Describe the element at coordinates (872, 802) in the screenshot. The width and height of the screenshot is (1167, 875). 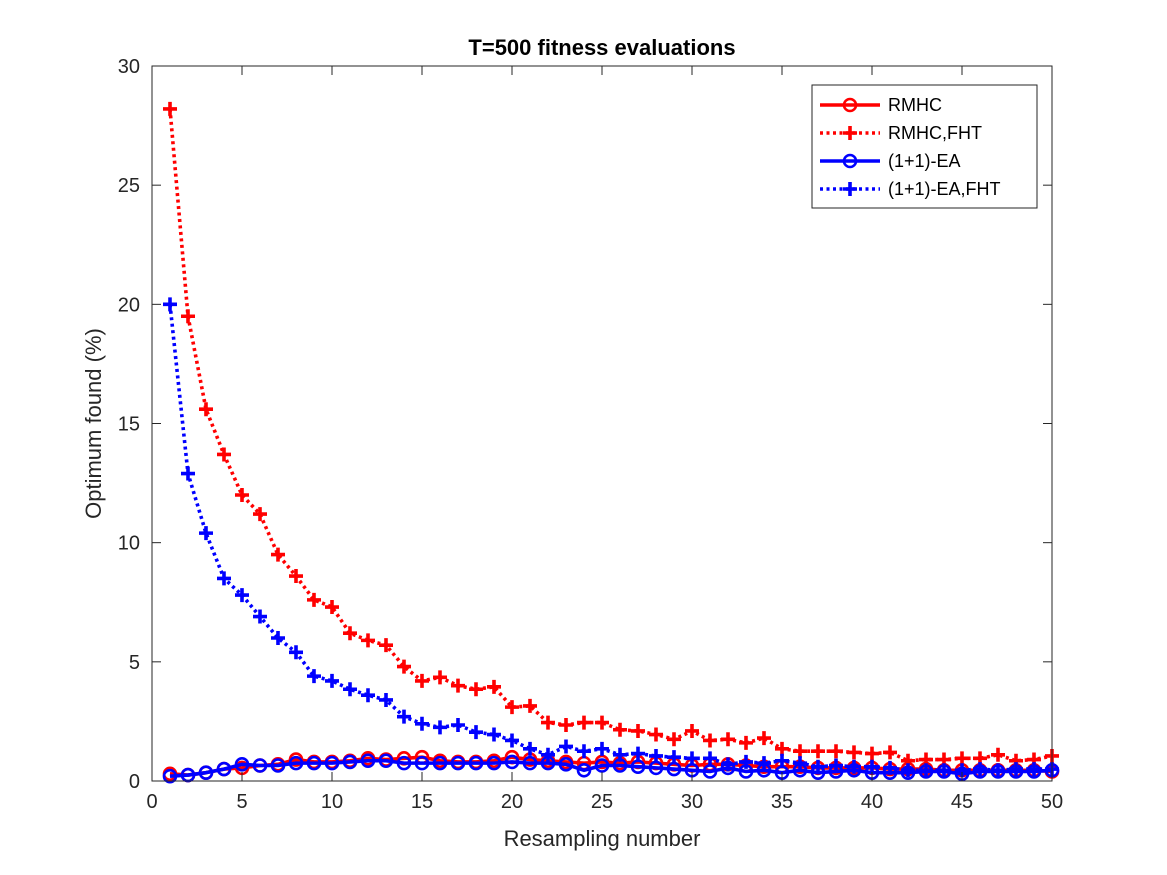
I see `x-tick-label: 40` at that location.